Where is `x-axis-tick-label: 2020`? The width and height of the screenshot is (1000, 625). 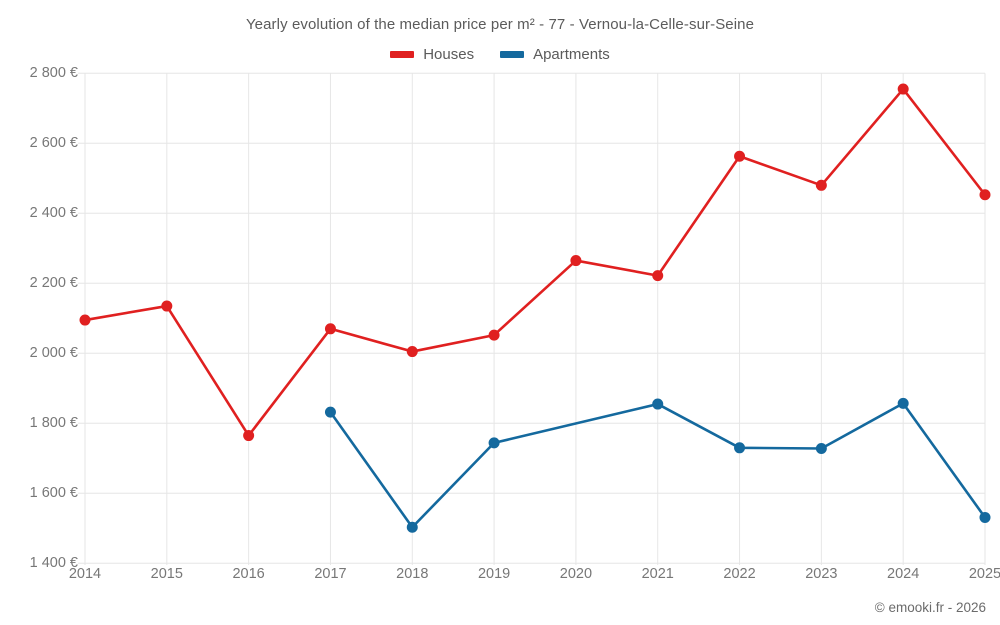
x-axis-tick-label: 2020 is located at coordinates (576, 574).